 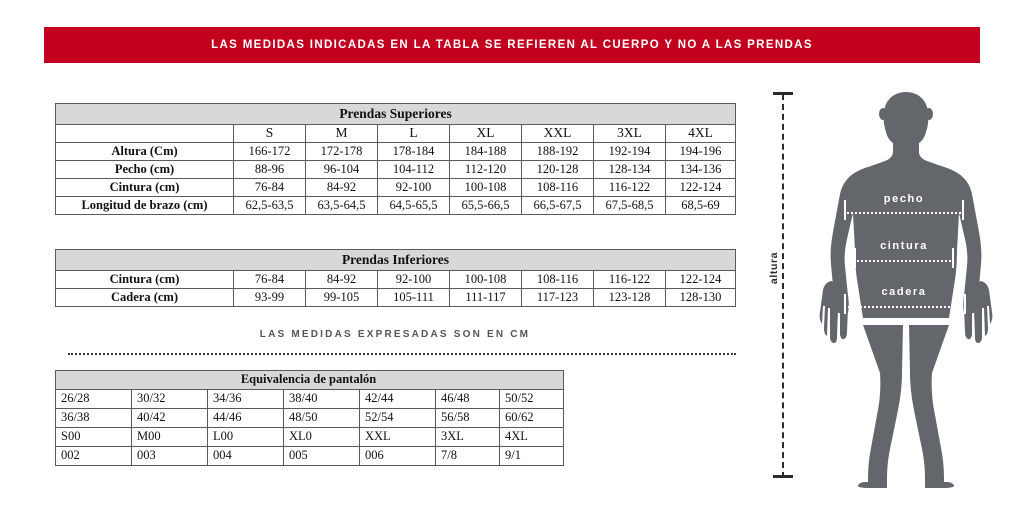 What do you see at coordinates (700, 279) in the screenshot?
I see `cell-cintura-inf-4xl: 122-124` at bounding box center [700, 279].